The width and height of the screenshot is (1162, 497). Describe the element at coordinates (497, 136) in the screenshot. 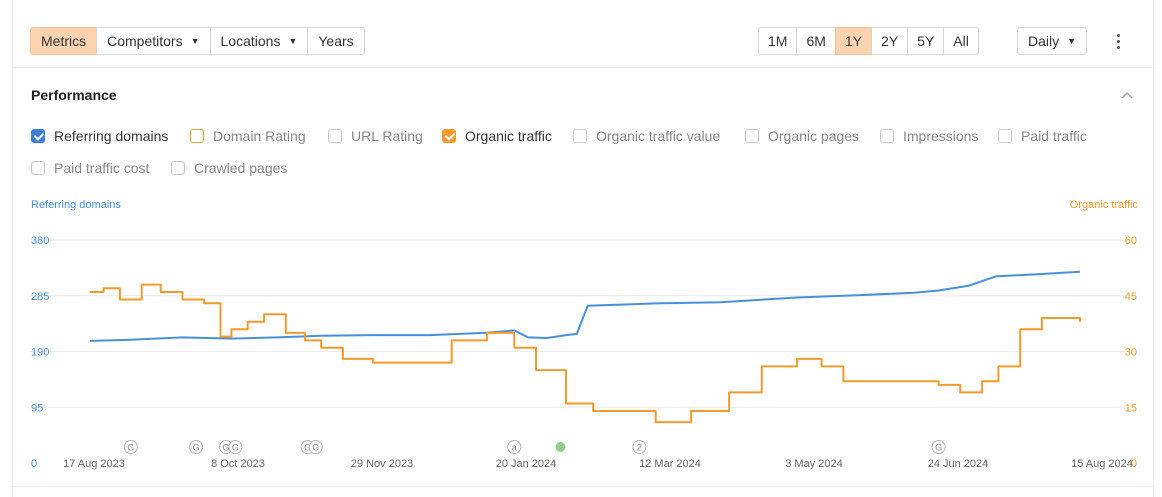

I see `metric-organic-traffic: Organic traffic` at that location.